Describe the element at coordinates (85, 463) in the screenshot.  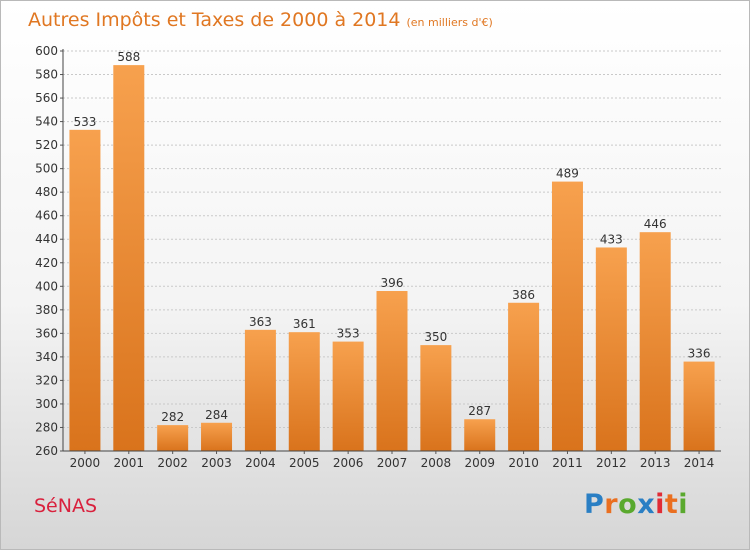
I see `x-tick-label: 2000` at that location.